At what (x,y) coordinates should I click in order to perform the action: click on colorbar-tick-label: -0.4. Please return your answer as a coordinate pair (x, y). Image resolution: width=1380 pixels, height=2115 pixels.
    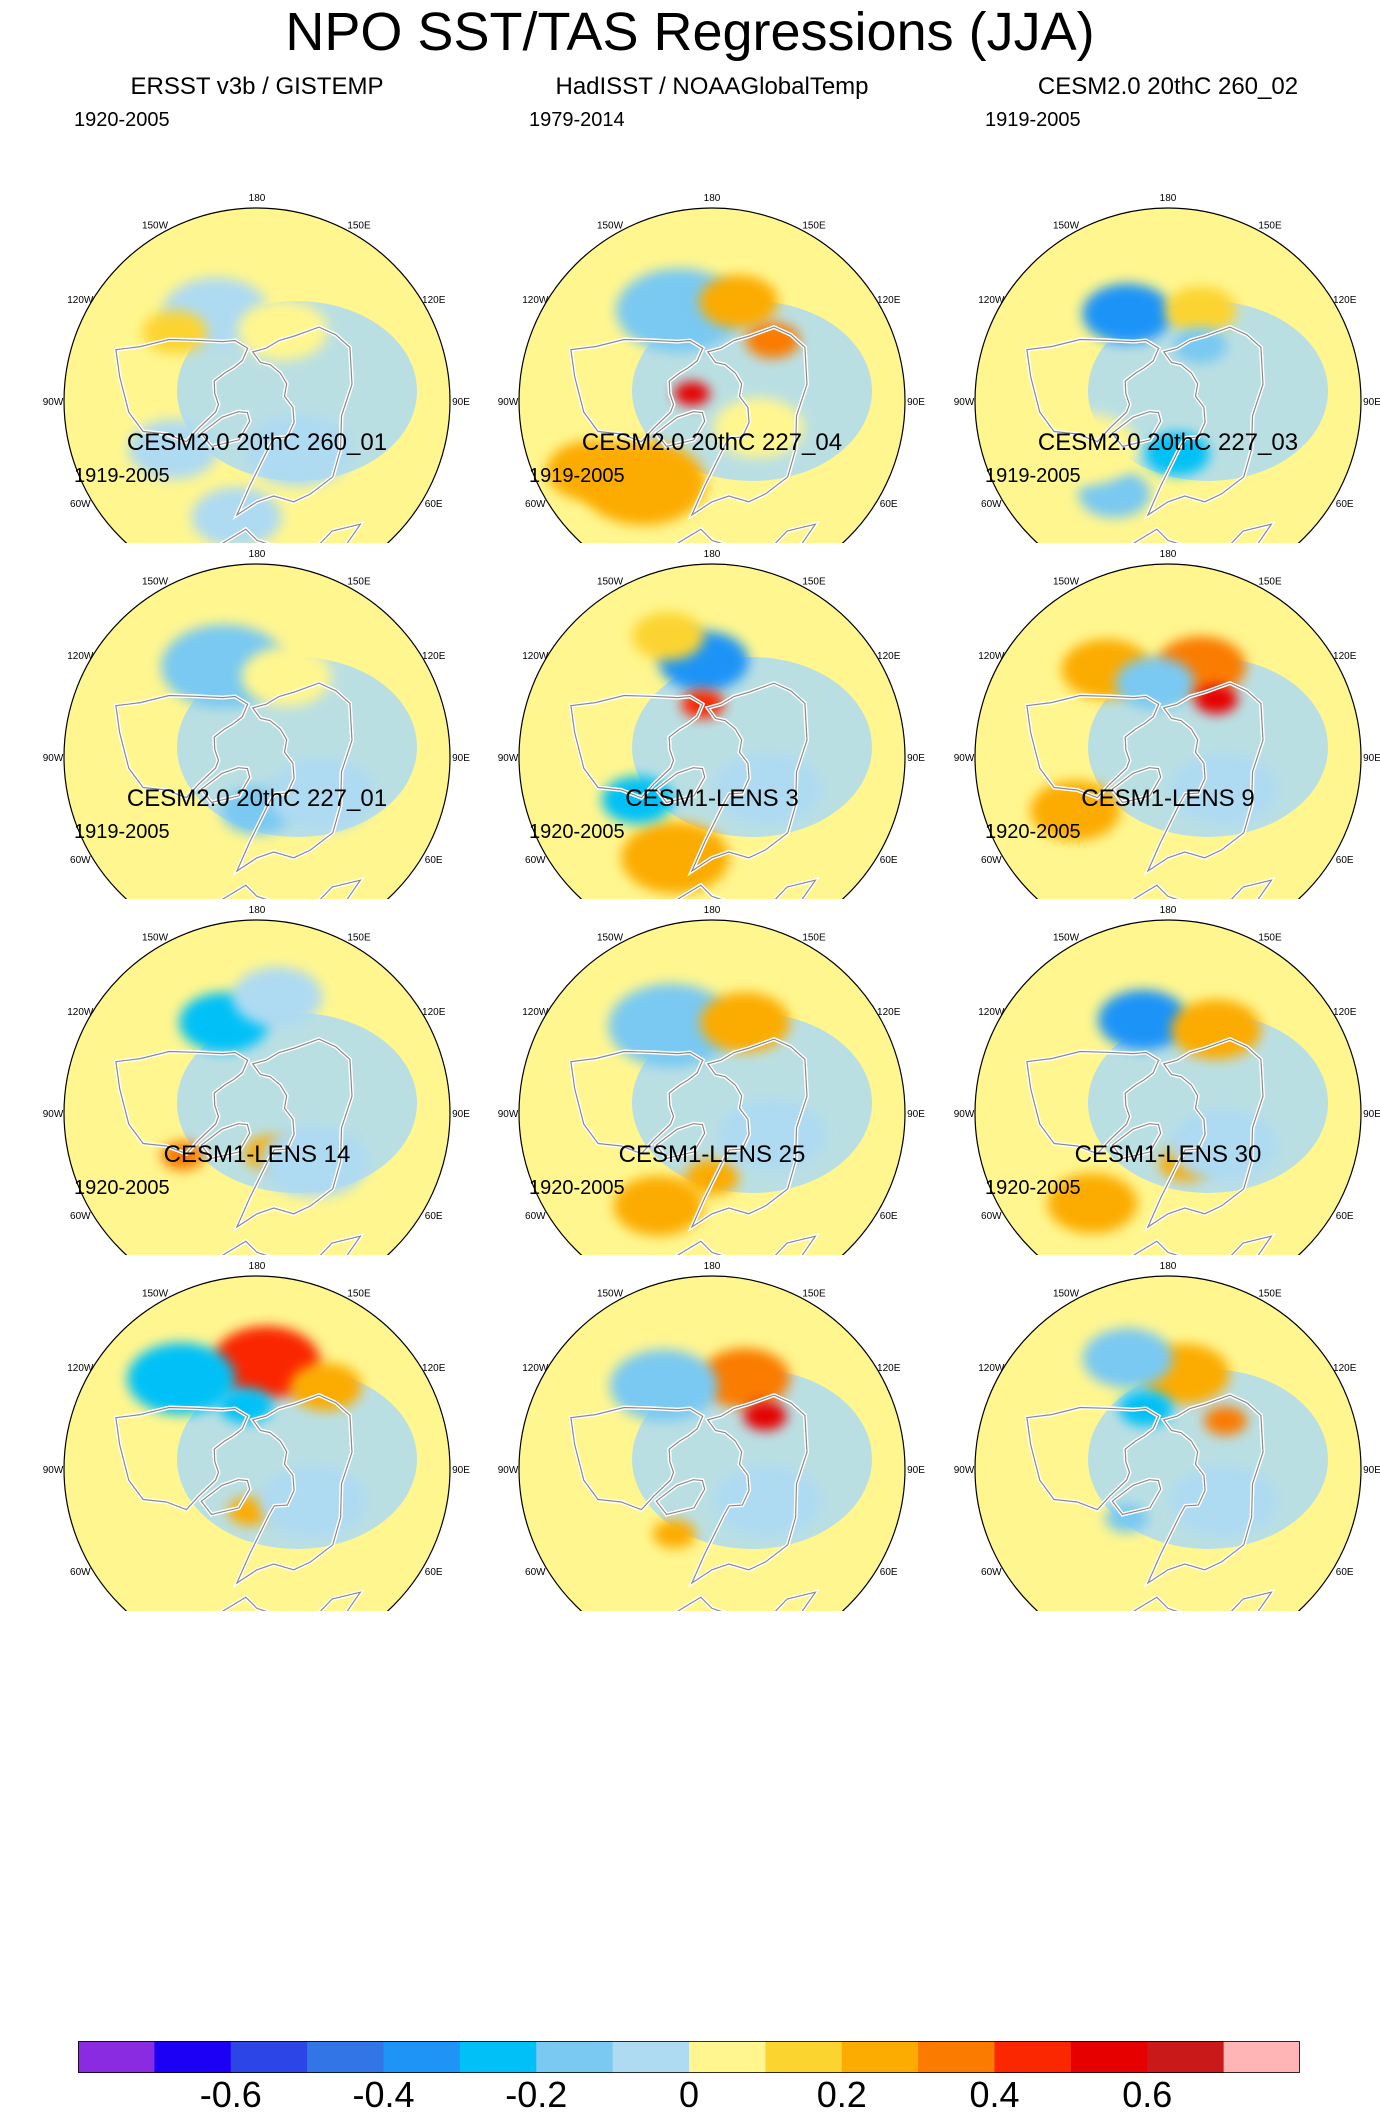
    Looking at the image, I should click on (383, 2094).